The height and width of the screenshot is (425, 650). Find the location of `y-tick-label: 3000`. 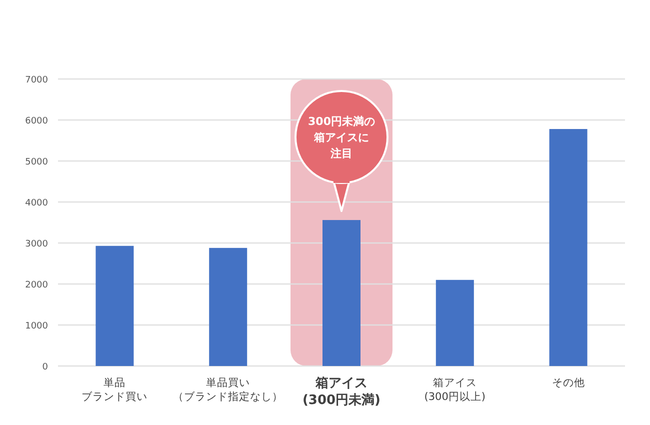

y-tick-label: 3000 is located at coordinates (36, 245).